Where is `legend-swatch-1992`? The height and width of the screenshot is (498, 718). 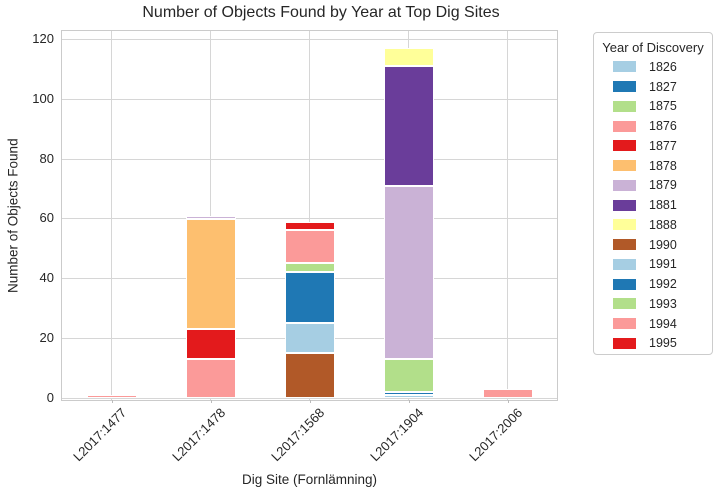 legend-swatch-1992 is located at coordinates (624, 284).